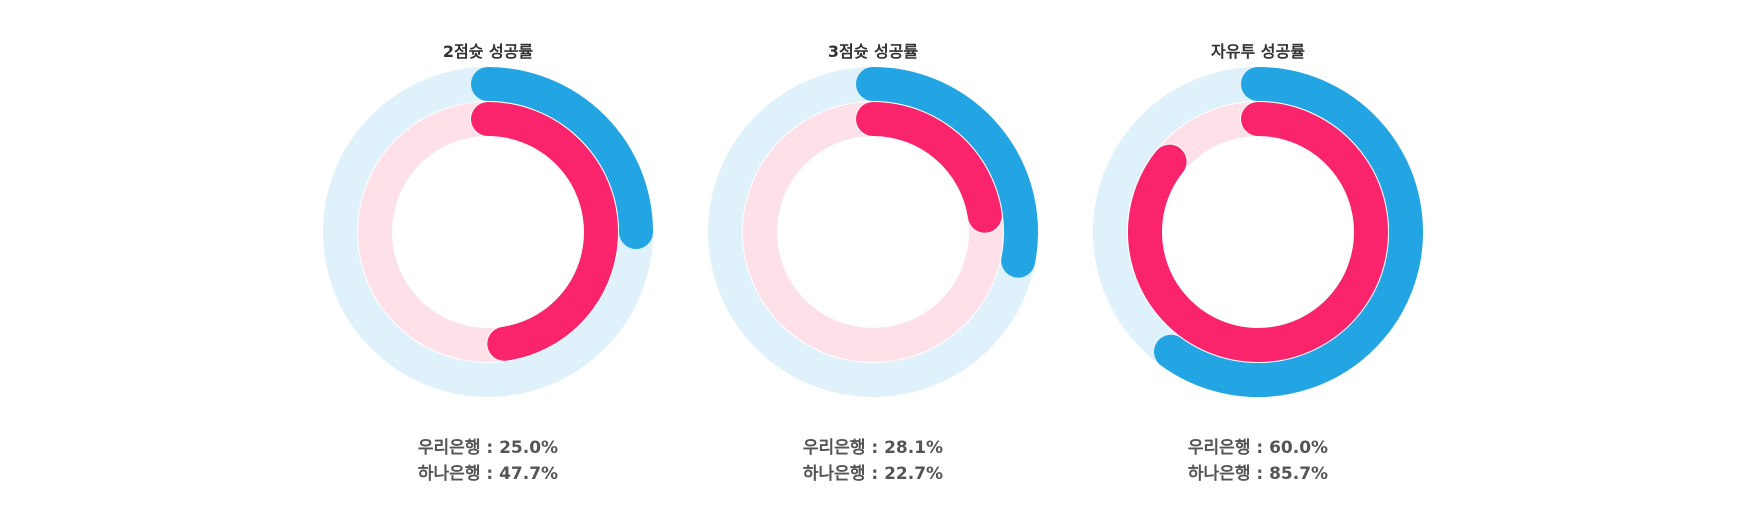 The height and width of the screenshot is (522, 1756). What do you see at coordinates (873, 448) in the screenshot?
I see `stat-woori: 우리은행 : 28.1%` at bounding box center [873, 448].